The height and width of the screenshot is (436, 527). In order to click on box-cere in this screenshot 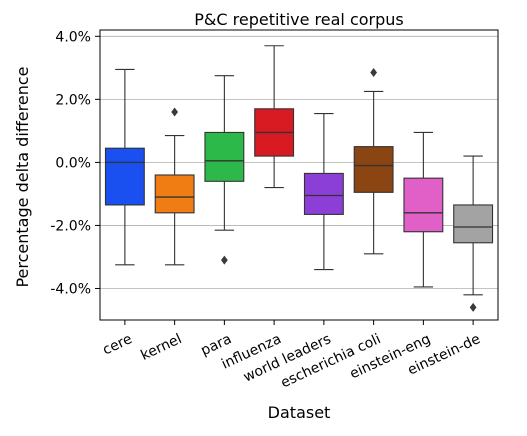, I will do `click(124, 167)`.